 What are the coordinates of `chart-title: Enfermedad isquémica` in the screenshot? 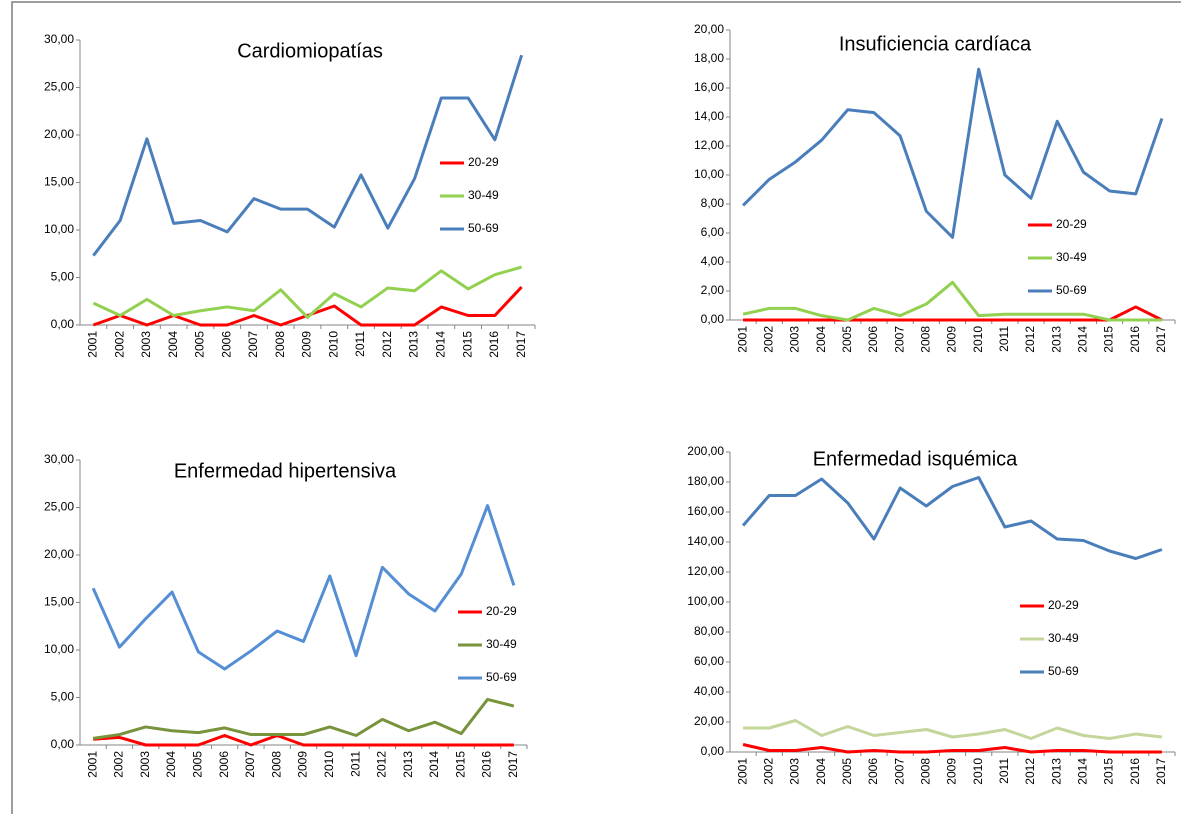 It's located at (915, 459).